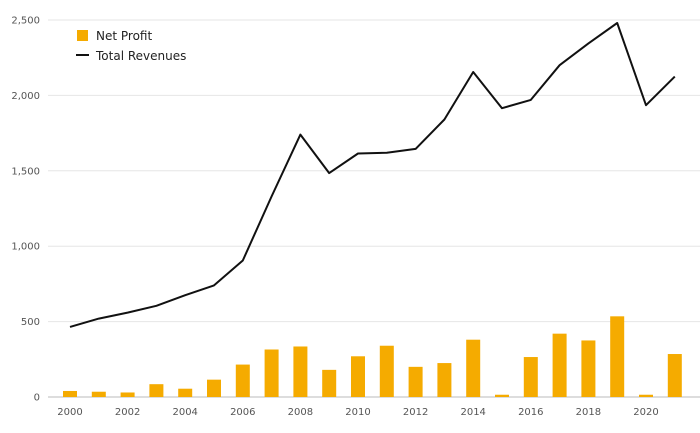 Image resolution: width=700 pixels, height=433 pixels. What do you see at coordinates (358, 376) in the screenshot?
I see `bar-net-profit-2010` at bounding box center [358, 376].